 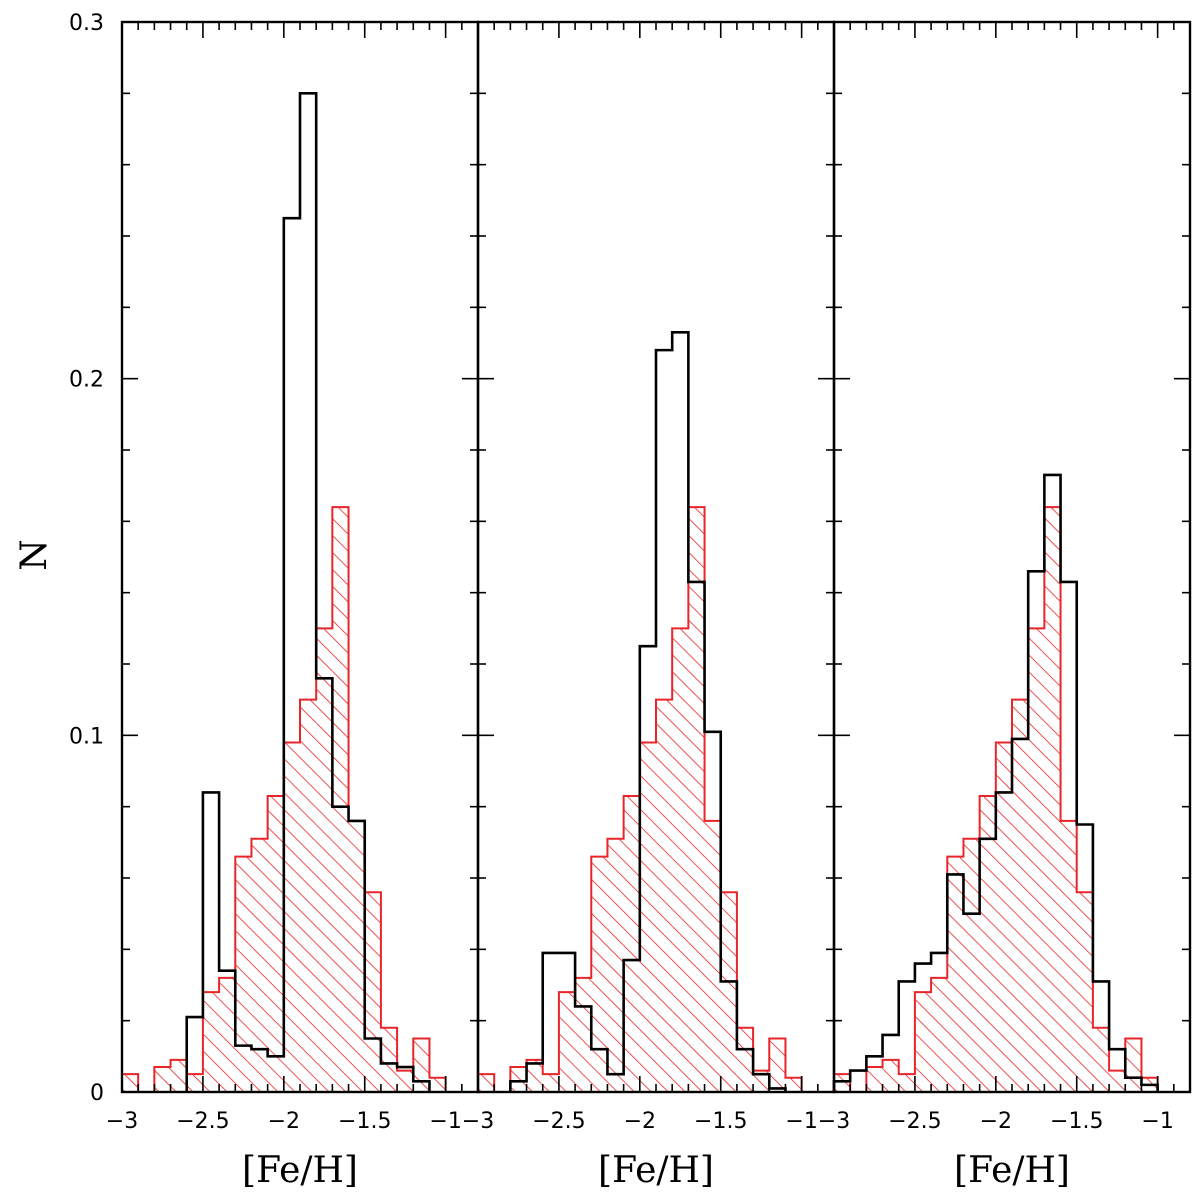 I want to click on y-tick-label: 0, so click(x=97, y=1093).